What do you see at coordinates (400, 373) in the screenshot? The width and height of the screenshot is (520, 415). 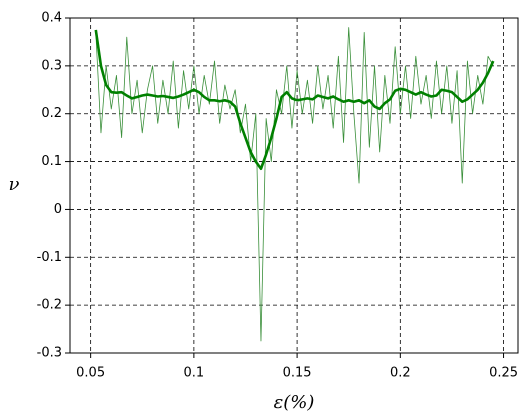 I see `x-tick-label: 0.2` at bounding box center [400, 373].